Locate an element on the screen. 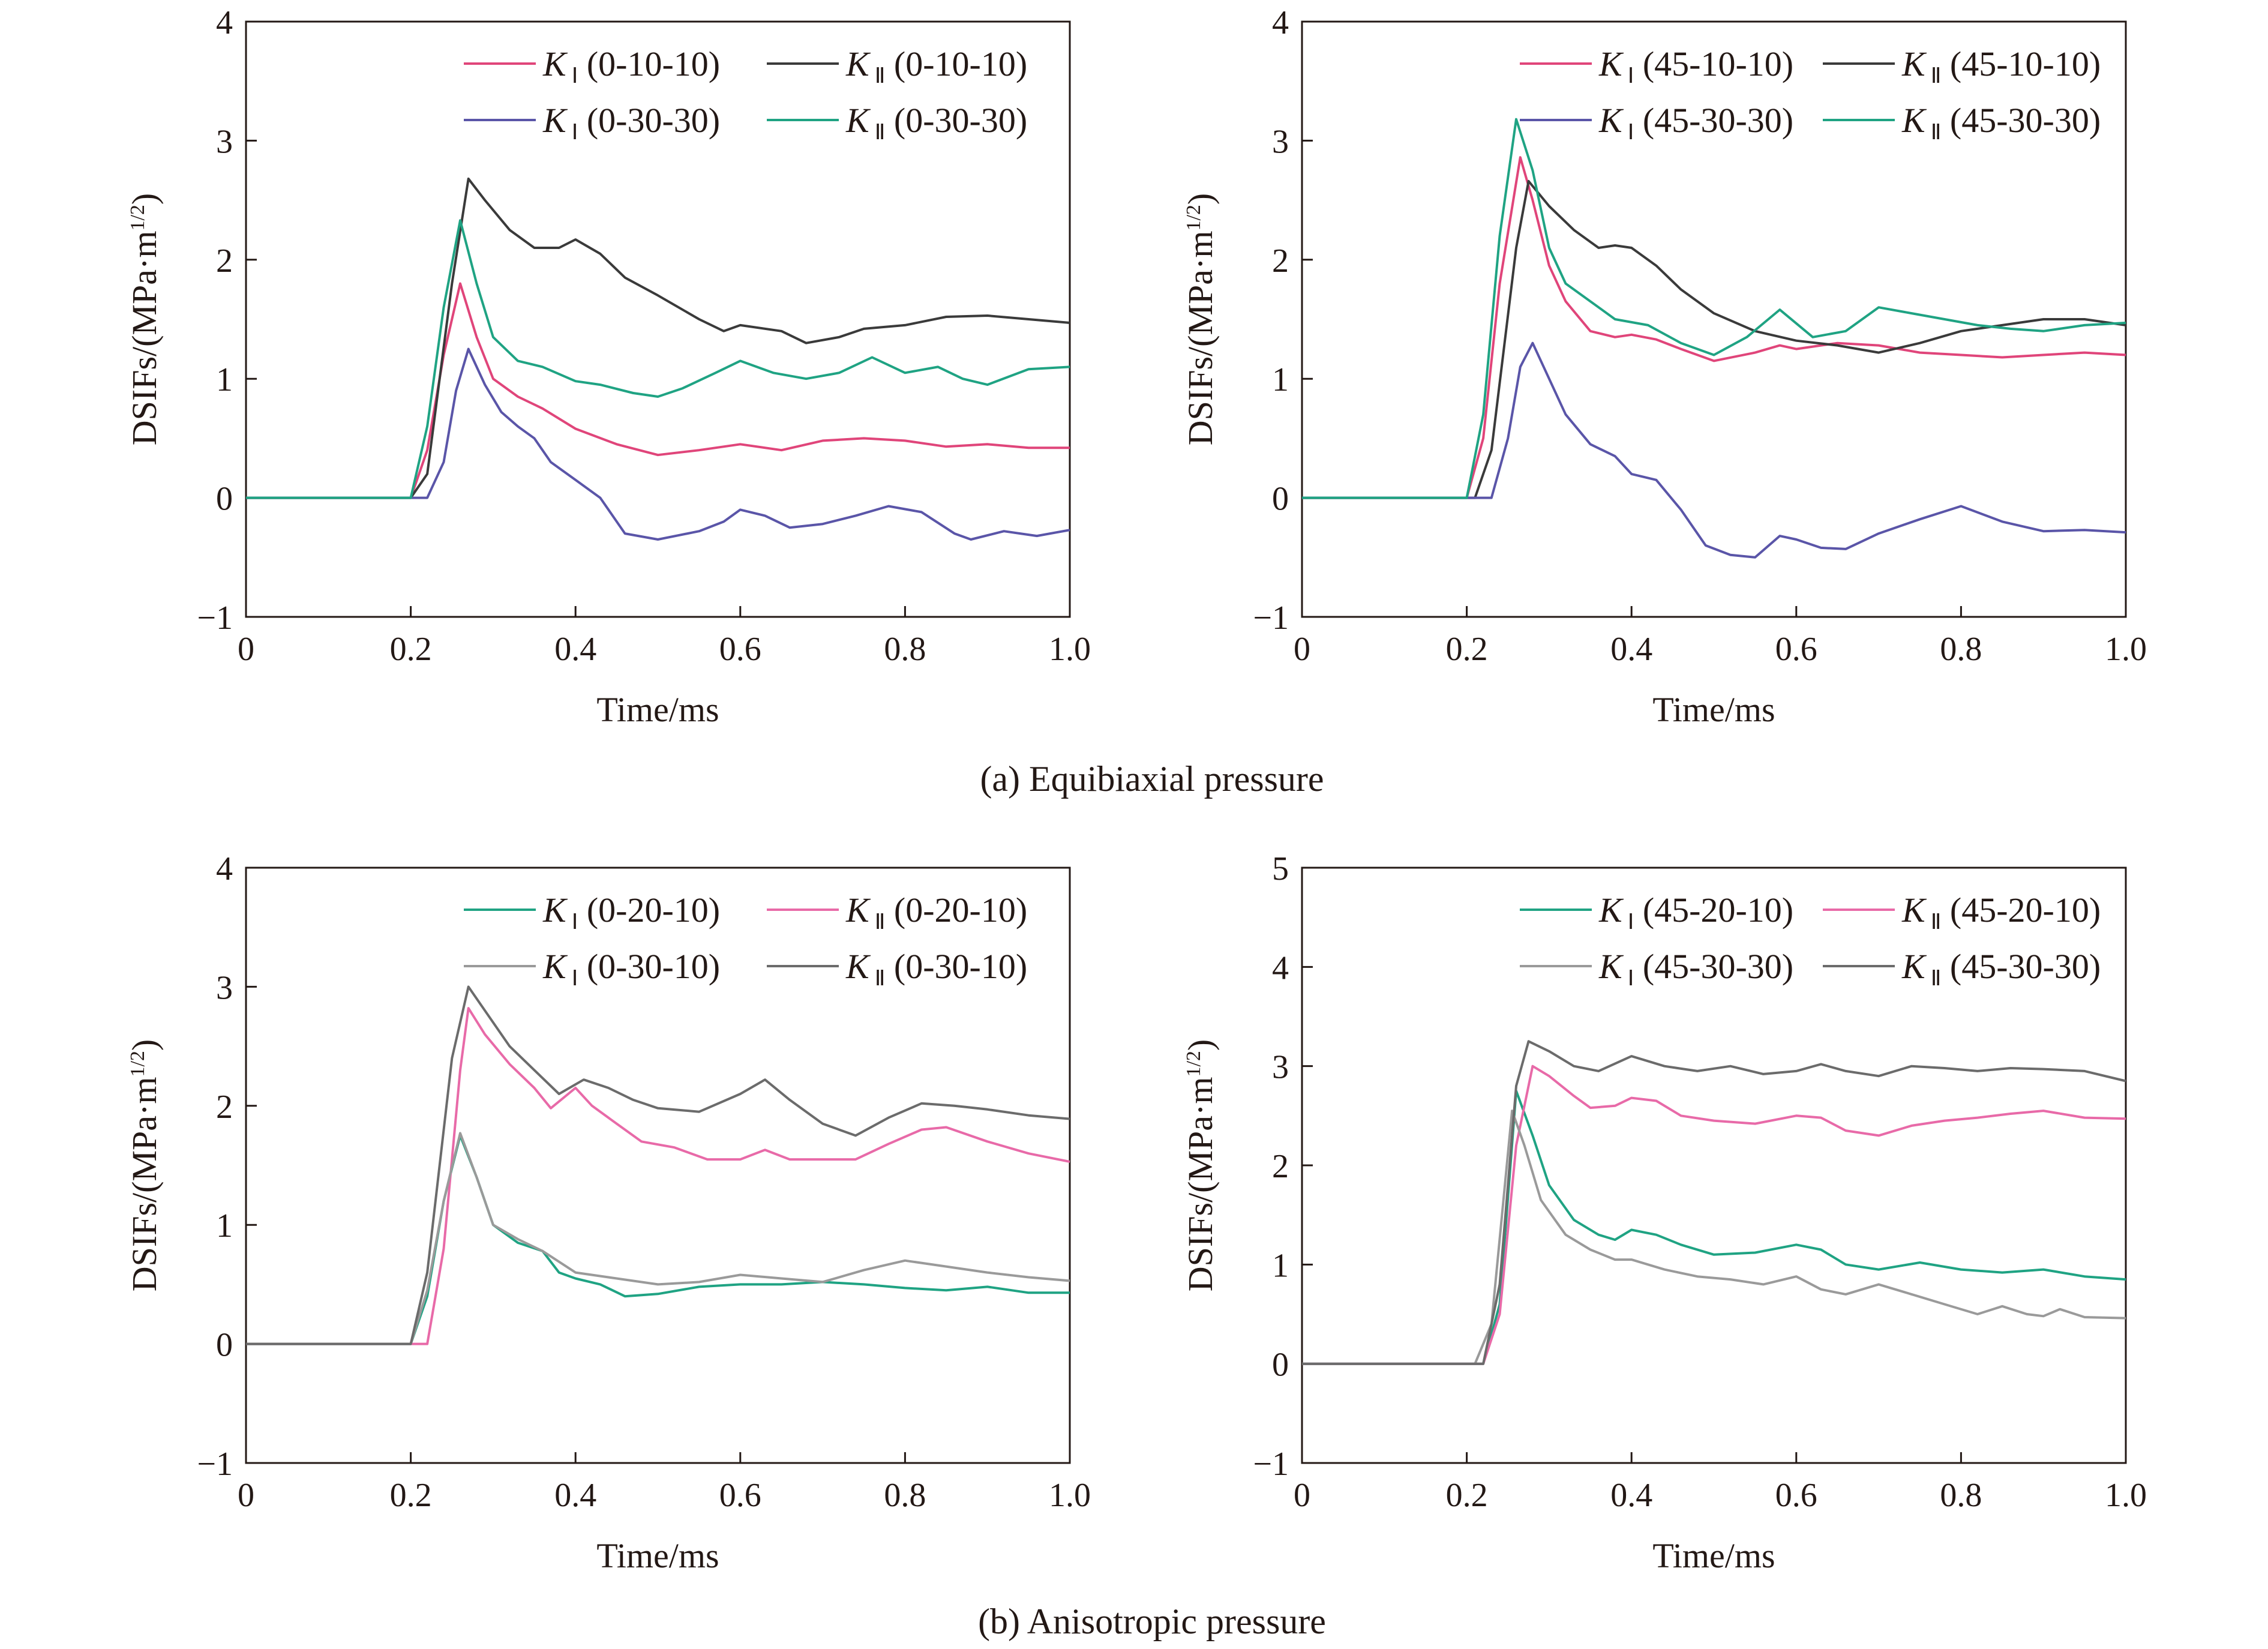 Image resolution: width=2268 pixels, height=1649 pixels. plot-frame is located at coordinates (658, 1165).